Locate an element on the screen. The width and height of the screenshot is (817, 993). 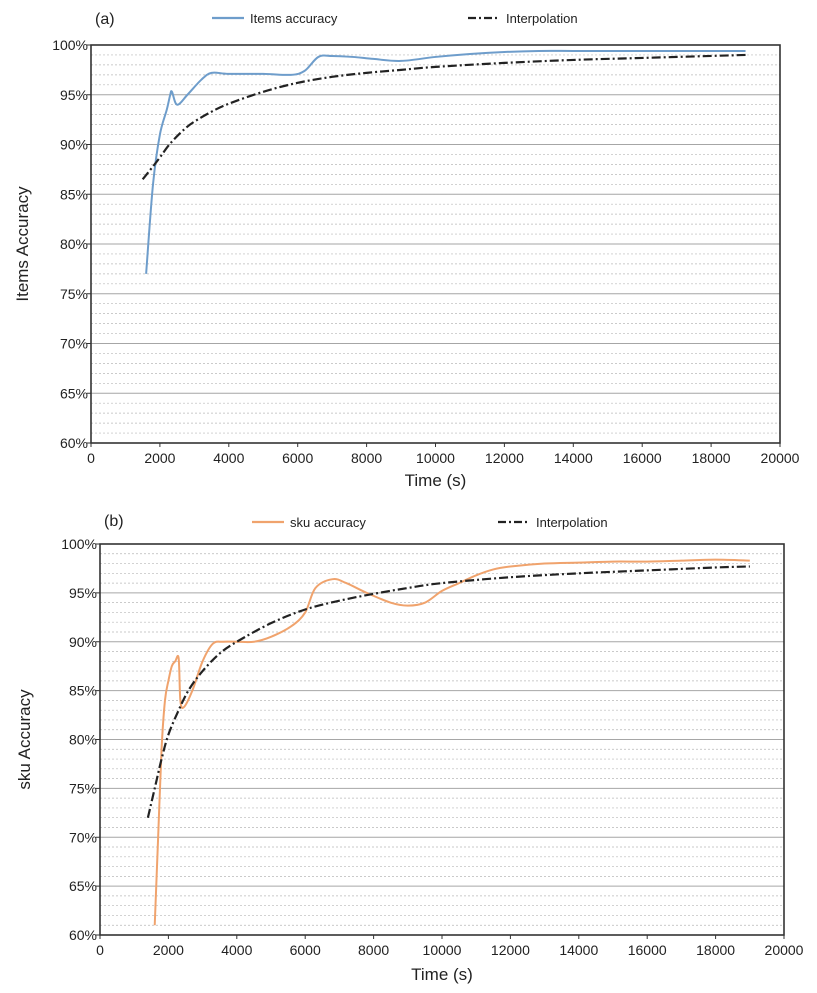
y-axis-label: Items Accuracy is located at coordinates (22, 244).